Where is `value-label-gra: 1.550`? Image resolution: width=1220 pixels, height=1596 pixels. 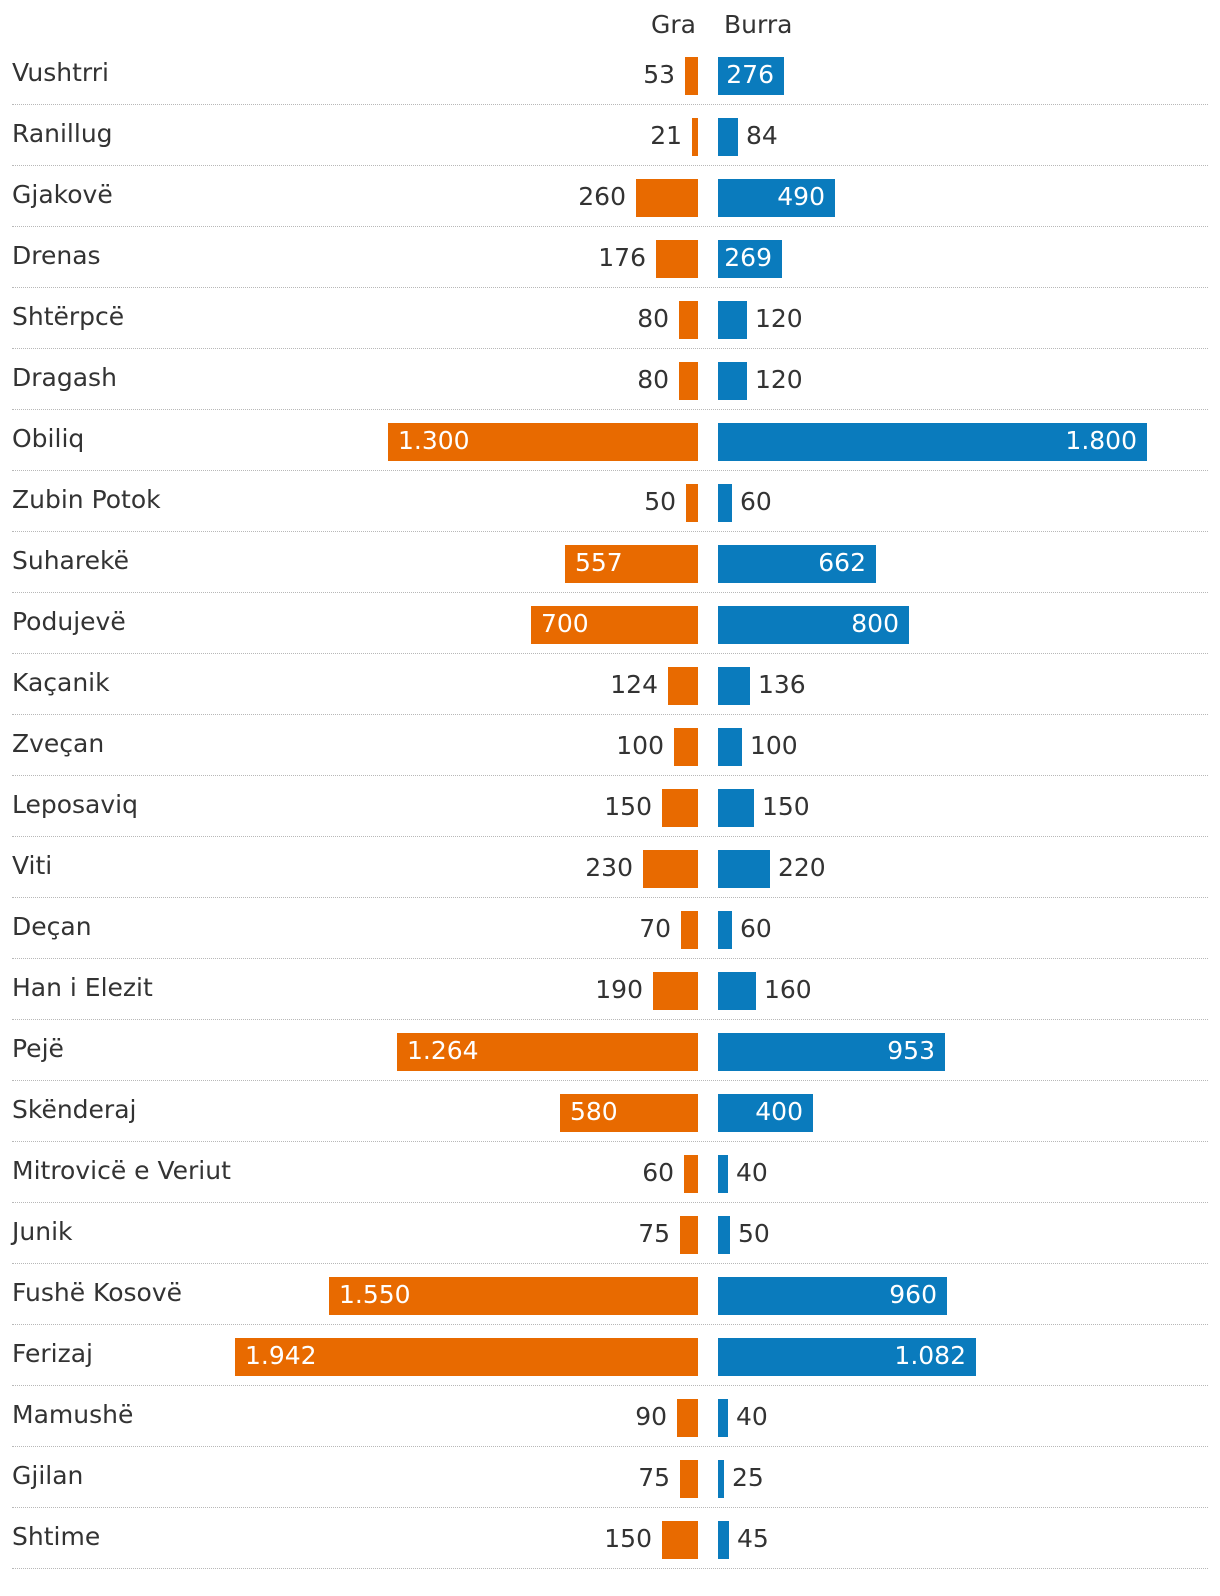 value-label-gra: 1.550 is located at coordinates (375, 1294).